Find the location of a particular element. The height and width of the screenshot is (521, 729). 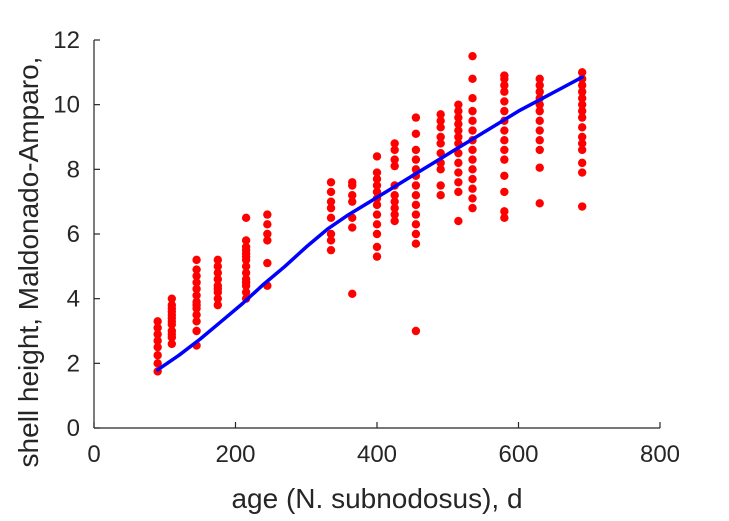

y-tick-label: 10 is located at coordinates (66, 105).